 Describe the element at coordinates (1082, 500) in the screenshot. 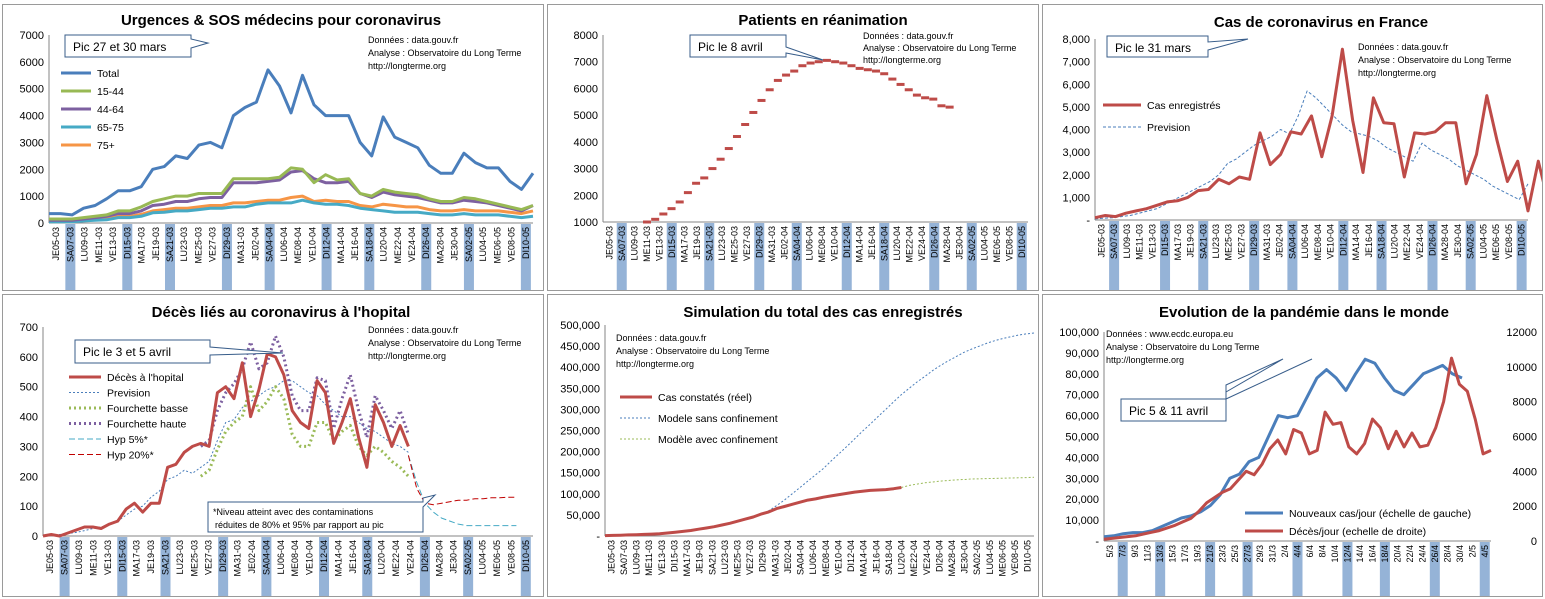

I see `y-tick-label: 20,000` at that location.